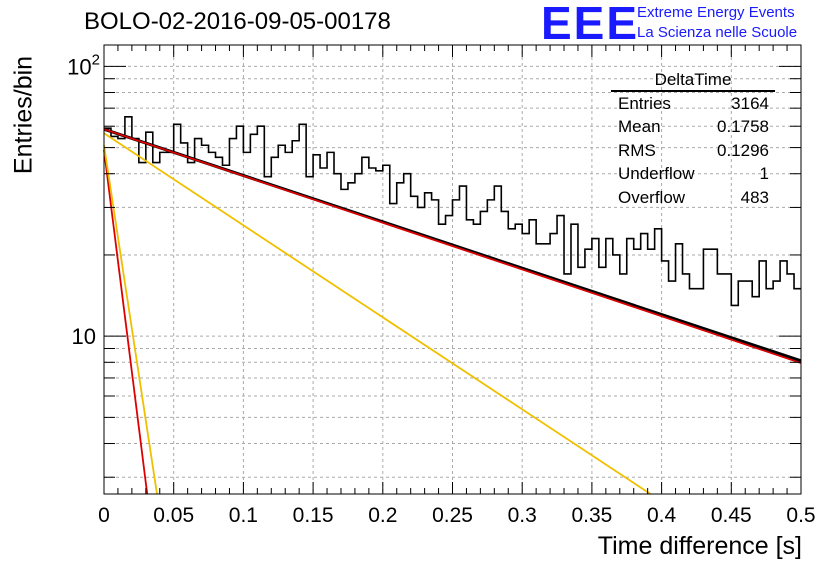 Image resolution: width=836 pixels, height=572 pixels. I want to click on stats-label: Entries, so click(644, 103).